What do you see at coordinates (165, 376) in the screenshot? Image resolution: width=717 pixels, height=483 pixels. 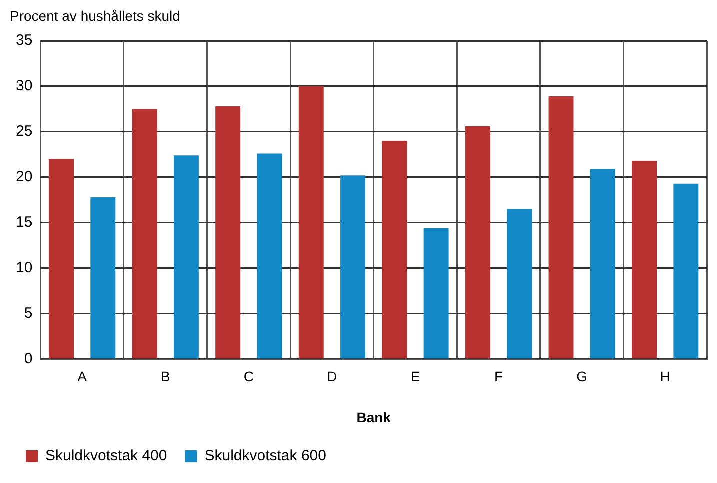 I see `x-tick-label: B` at bounding box center [165, 376].